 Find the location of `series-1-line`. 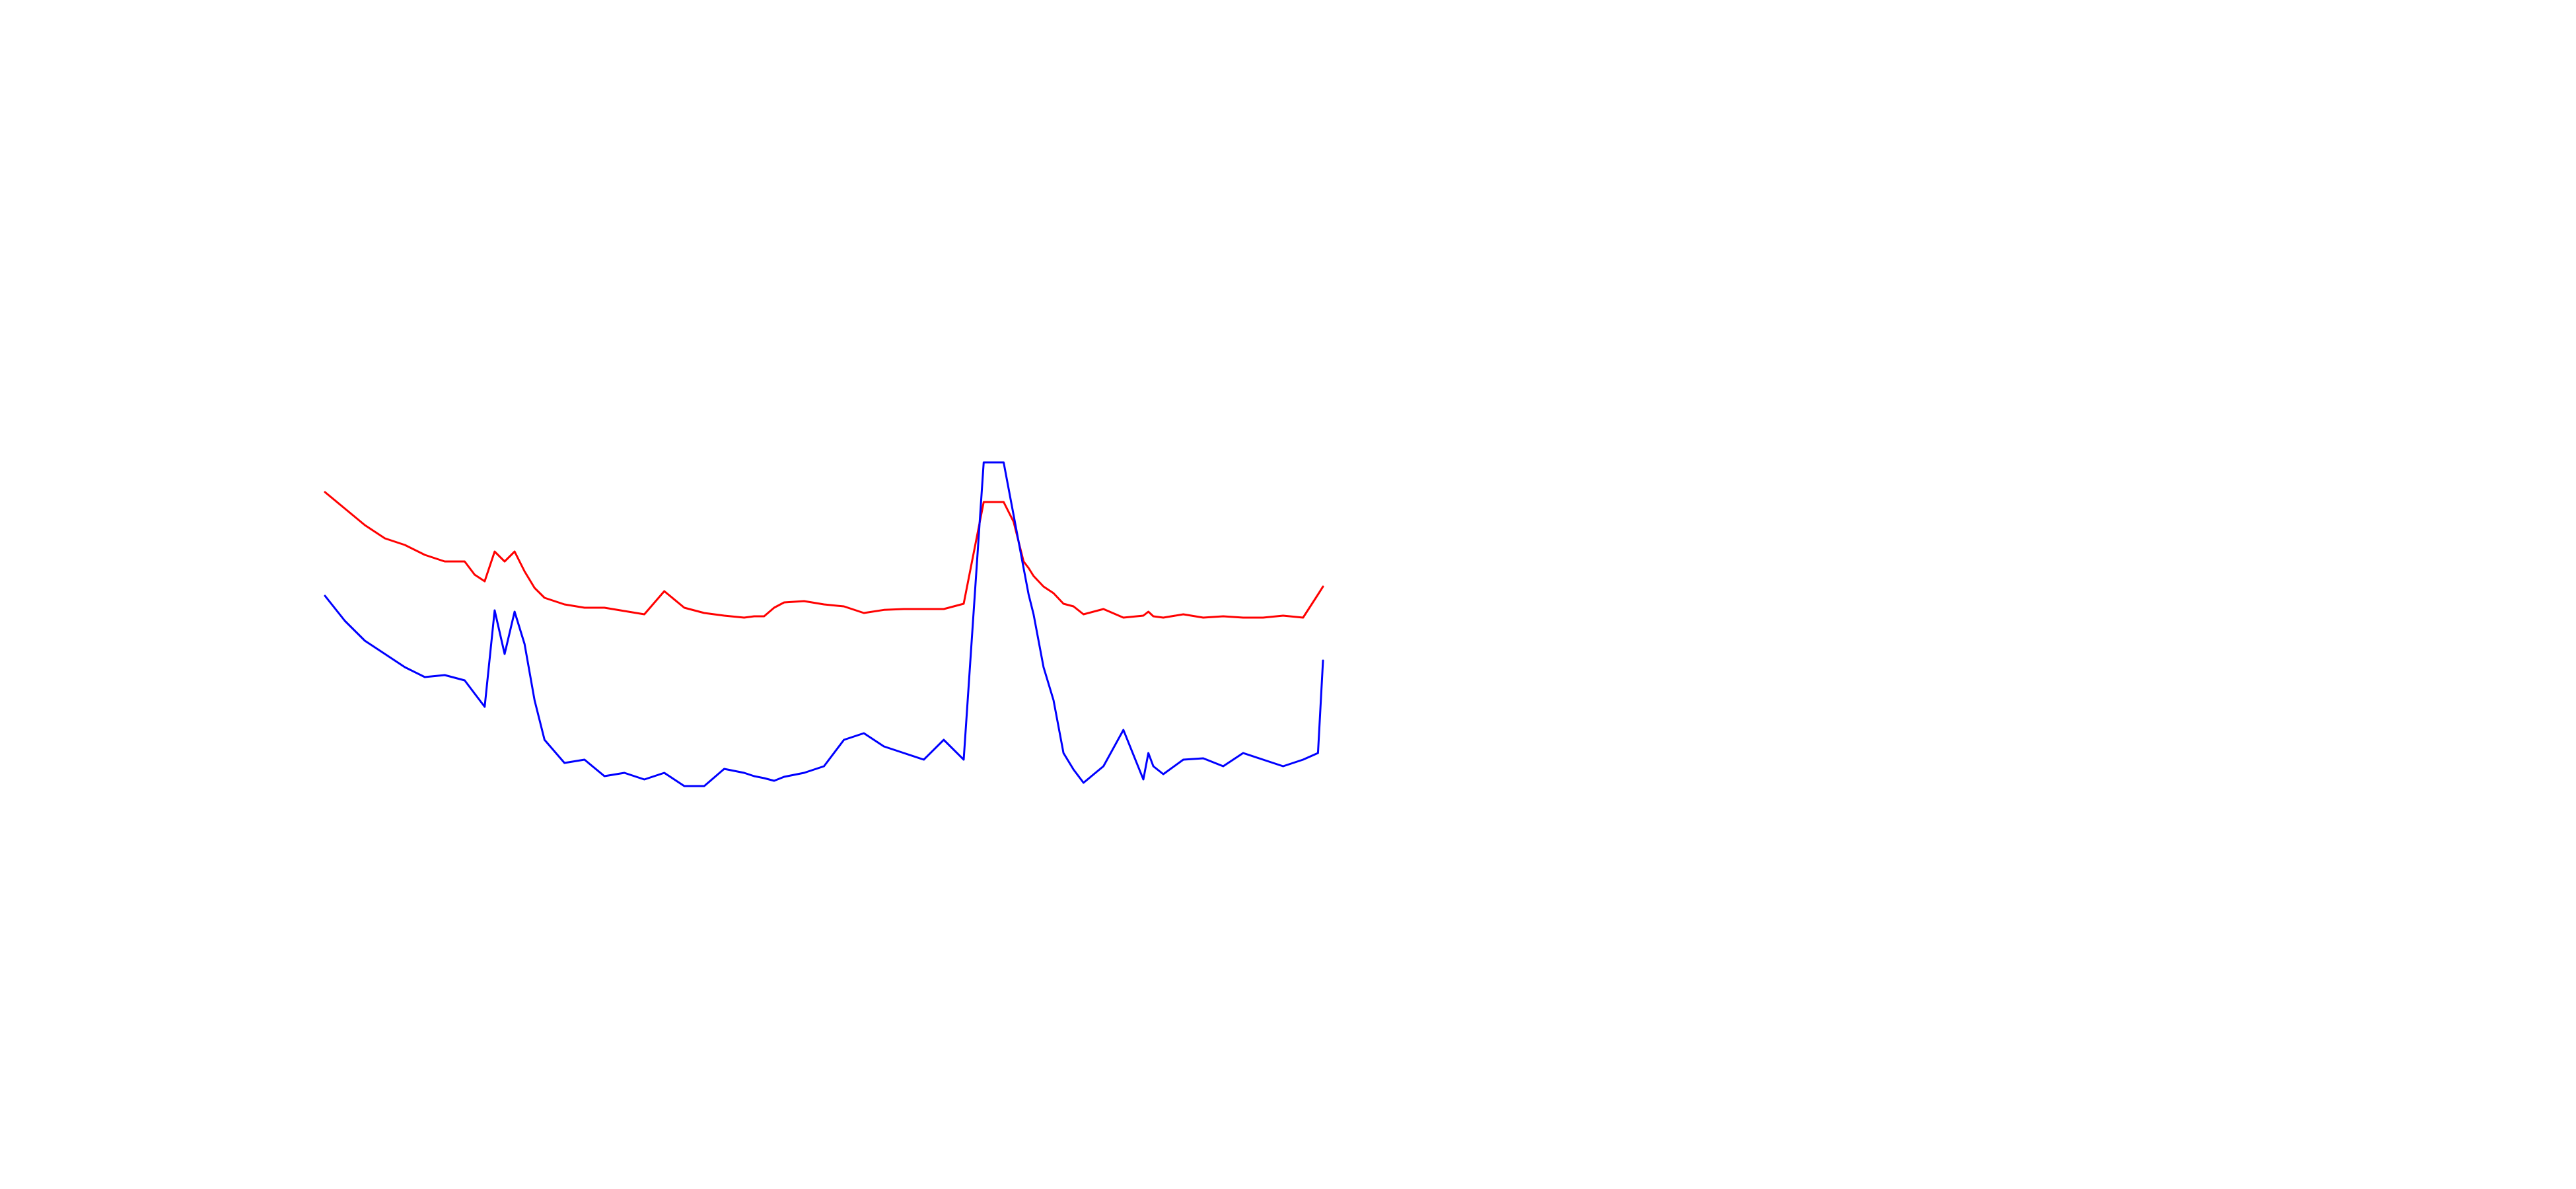

series-1-line is located at coordinates (824, 555).